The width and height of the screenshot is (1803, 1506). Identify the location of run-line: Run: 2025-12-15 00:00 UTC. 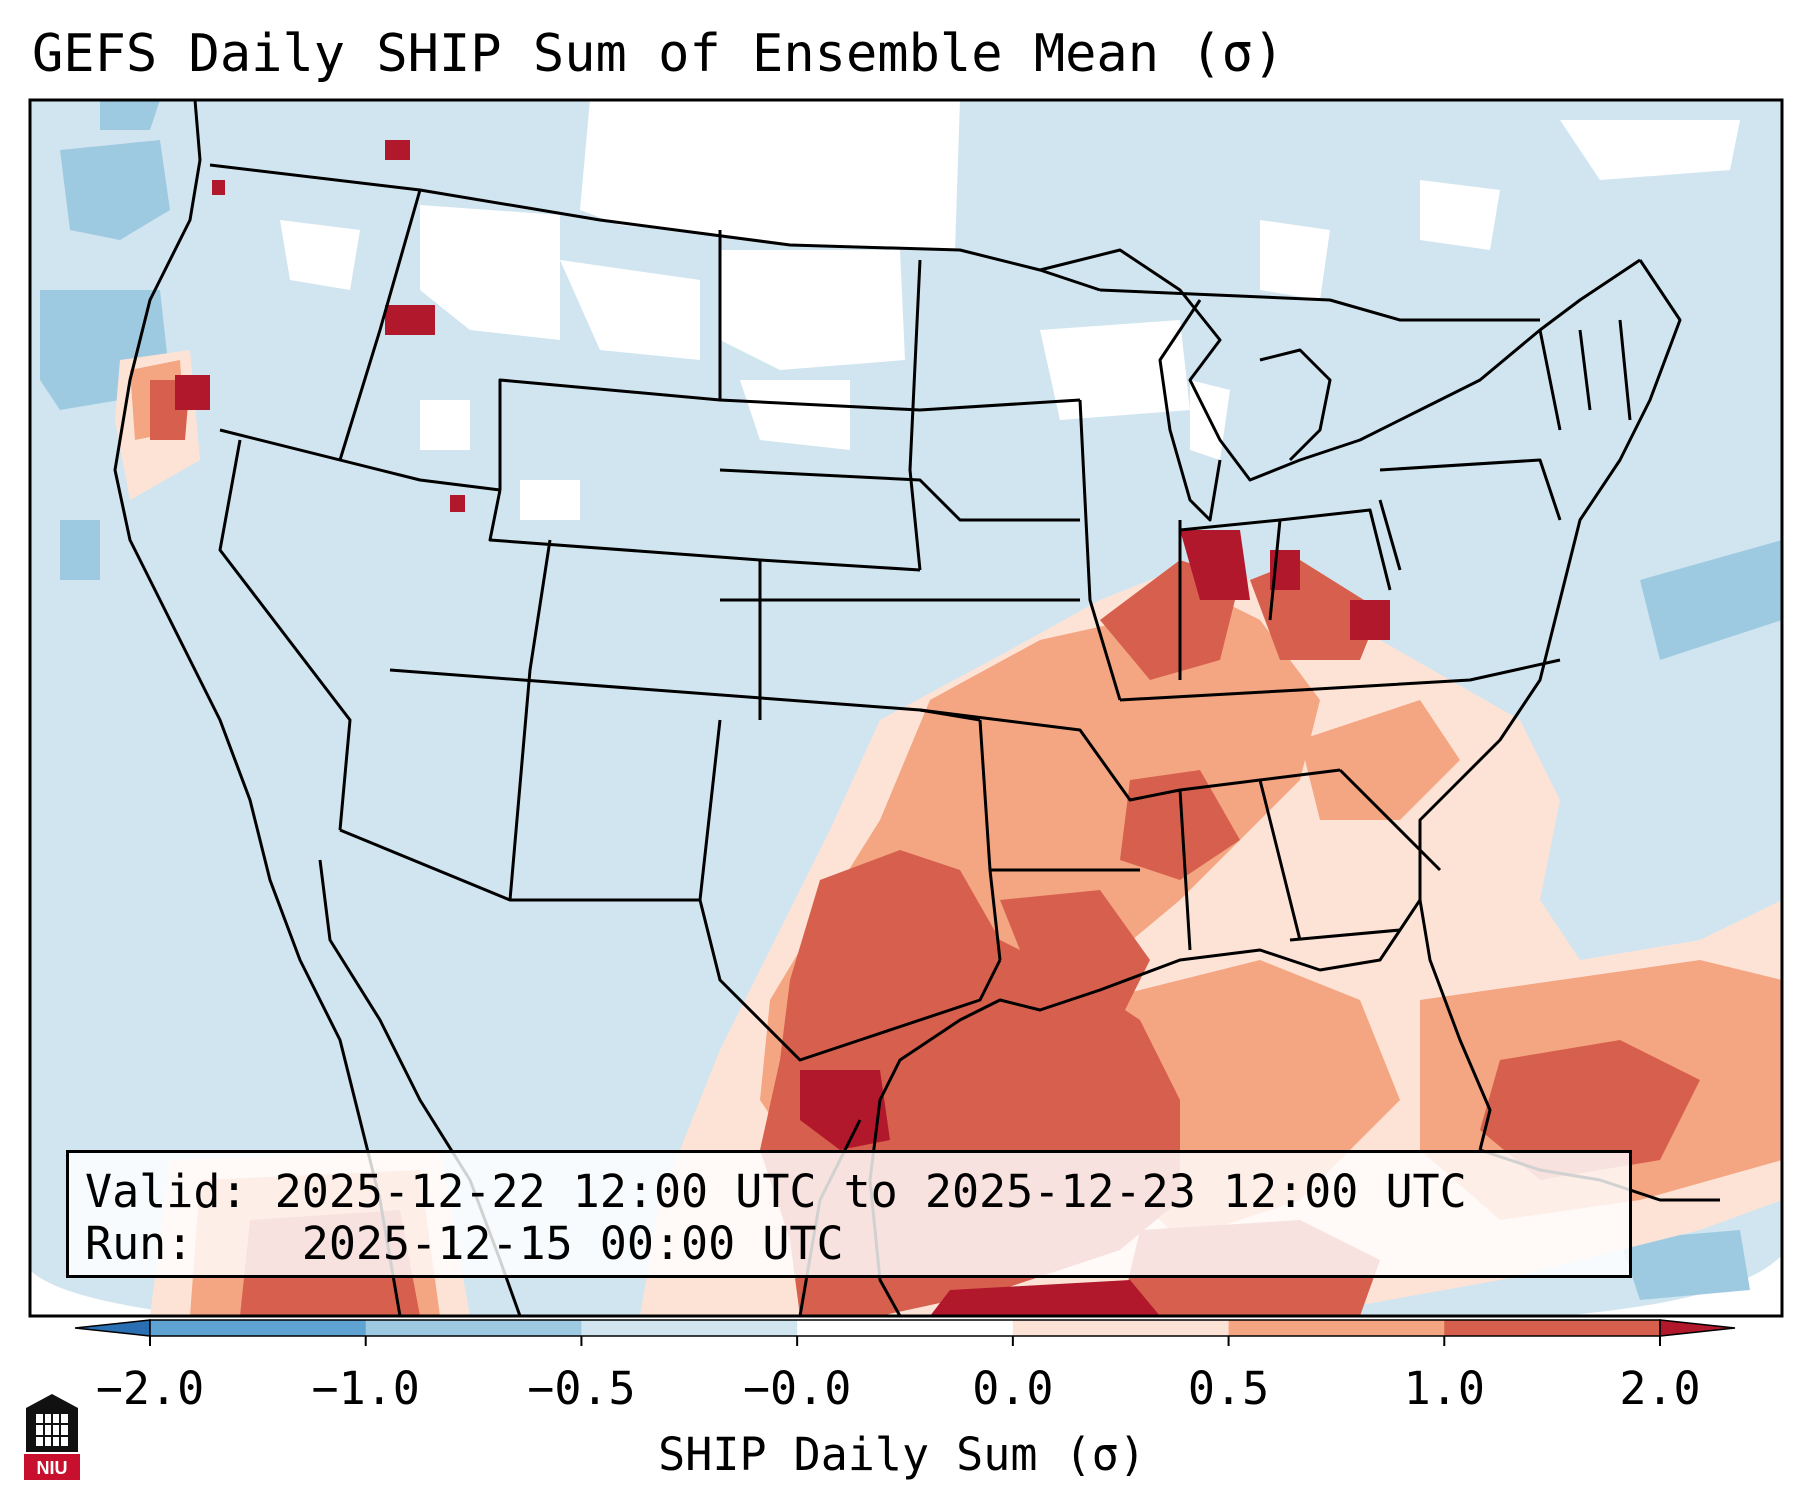
(464, 1244).